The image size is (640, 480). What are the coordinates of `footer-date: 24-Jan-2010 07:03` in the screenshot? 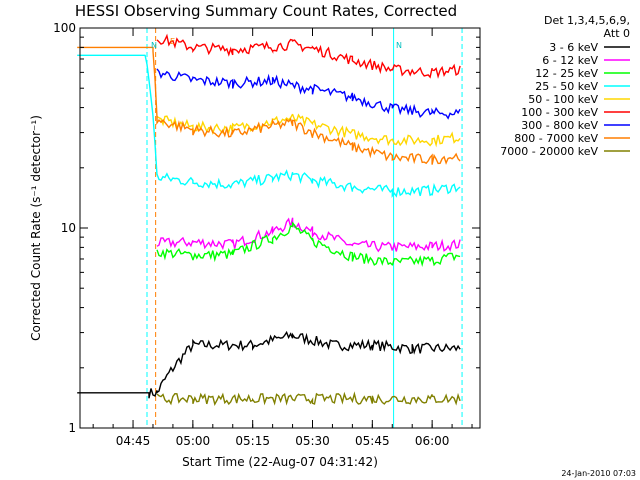 It's located at (598, 473).